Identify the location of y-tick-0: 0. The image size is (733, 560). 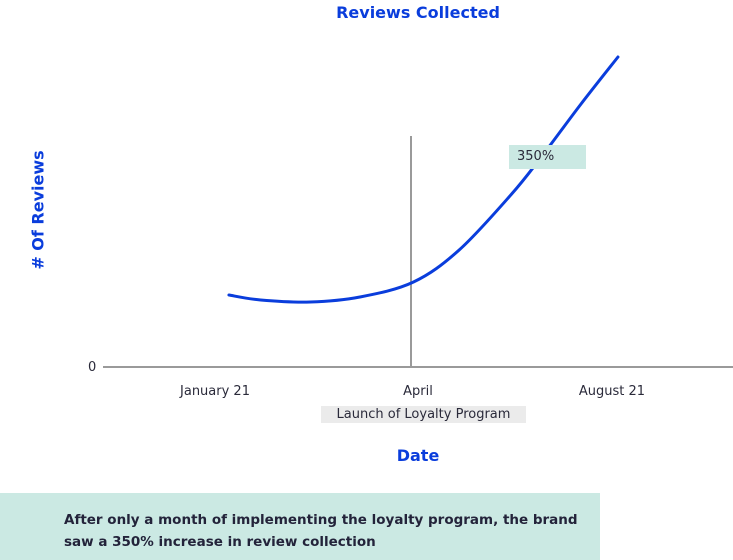
(92, 367).